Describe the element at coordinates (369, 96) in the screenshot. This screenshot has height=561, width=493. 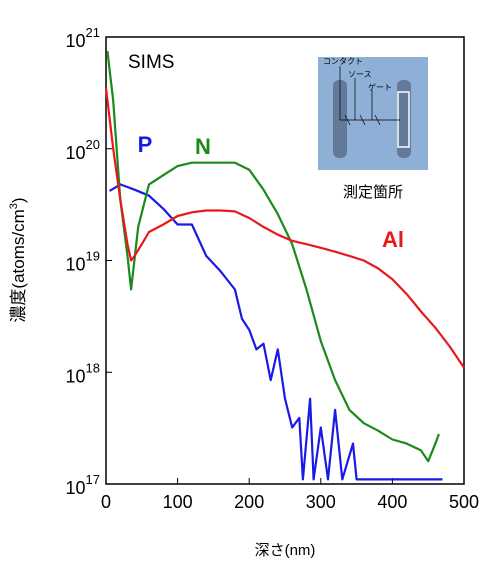
I see `inset-lines` at that location.